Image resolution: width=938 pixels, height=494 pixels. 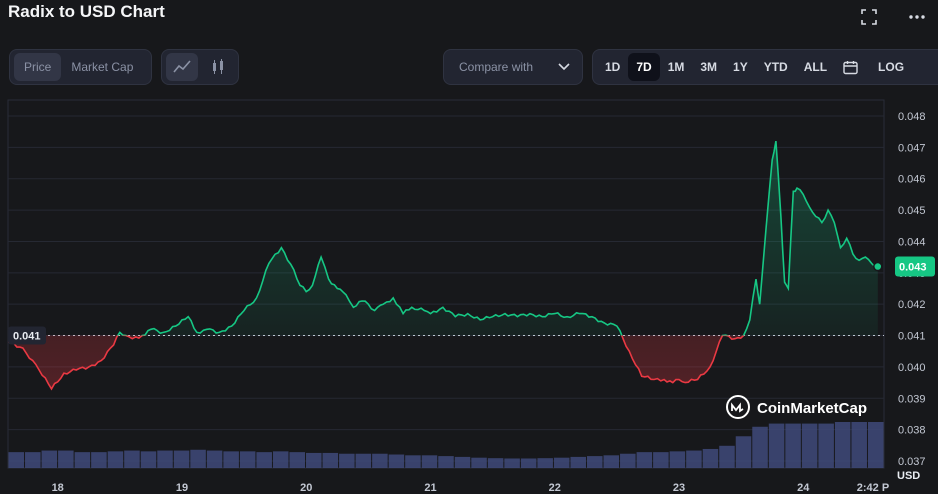 What do you see at coordinates (803, 488) in the screenshot?
I see `x-tick-label: 24` at bounding box center [803, 488].